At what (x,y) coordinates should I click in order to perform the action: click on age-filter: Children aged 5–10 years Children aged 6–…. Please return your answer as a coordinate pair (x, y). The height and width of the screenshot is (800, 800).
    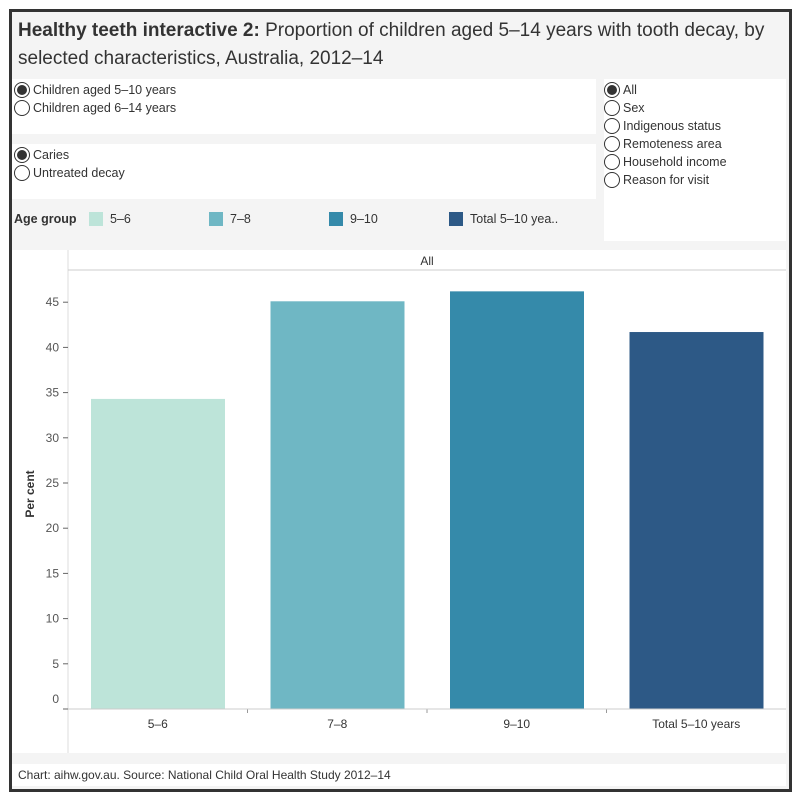
    Looking at the image, I should click on (304, 106).